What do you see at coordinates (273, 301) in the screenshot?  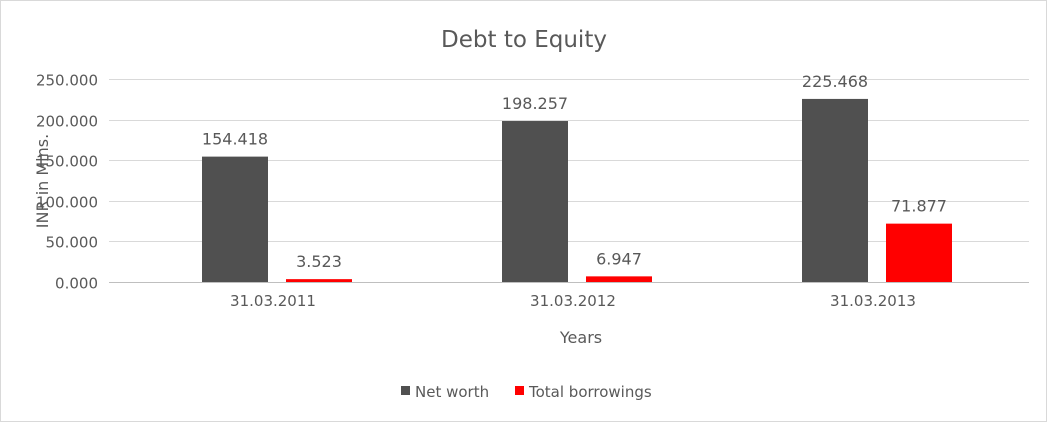 I see `x-tick-label: 31.03.2011` at bounding box center [273, 301].